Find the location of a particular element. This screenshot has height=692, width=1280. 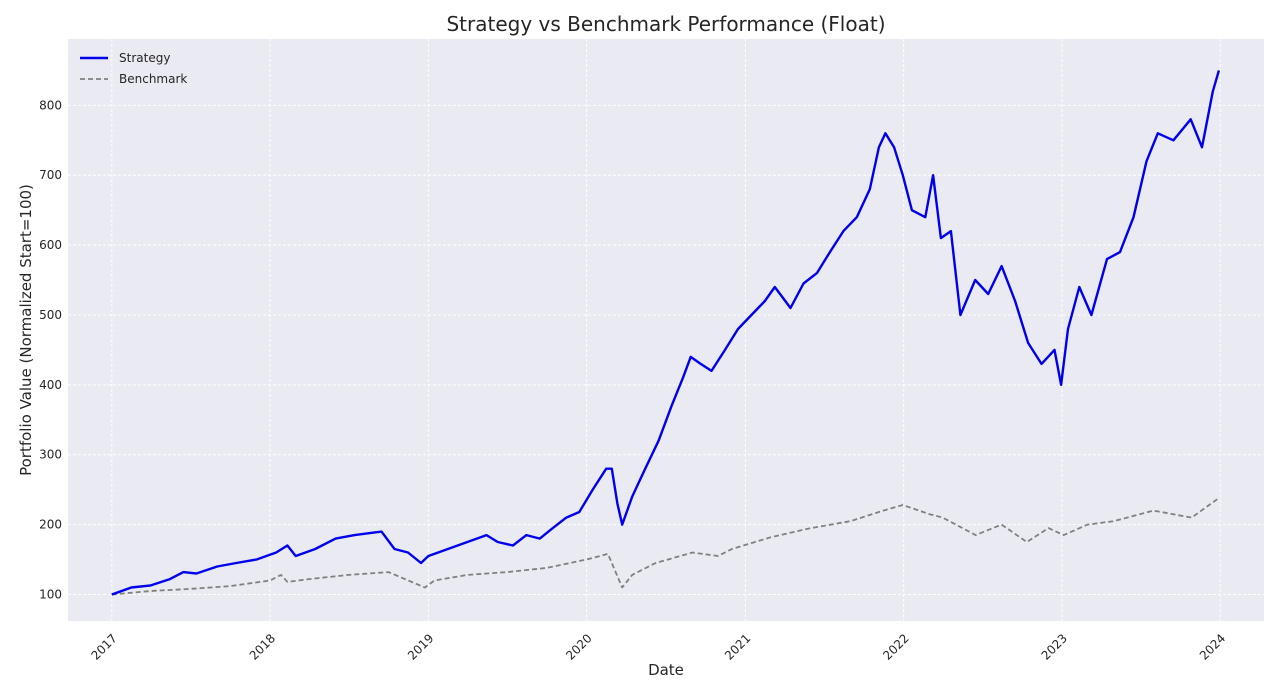

y-tick-label: 300 is located at coordinates (50, 455).